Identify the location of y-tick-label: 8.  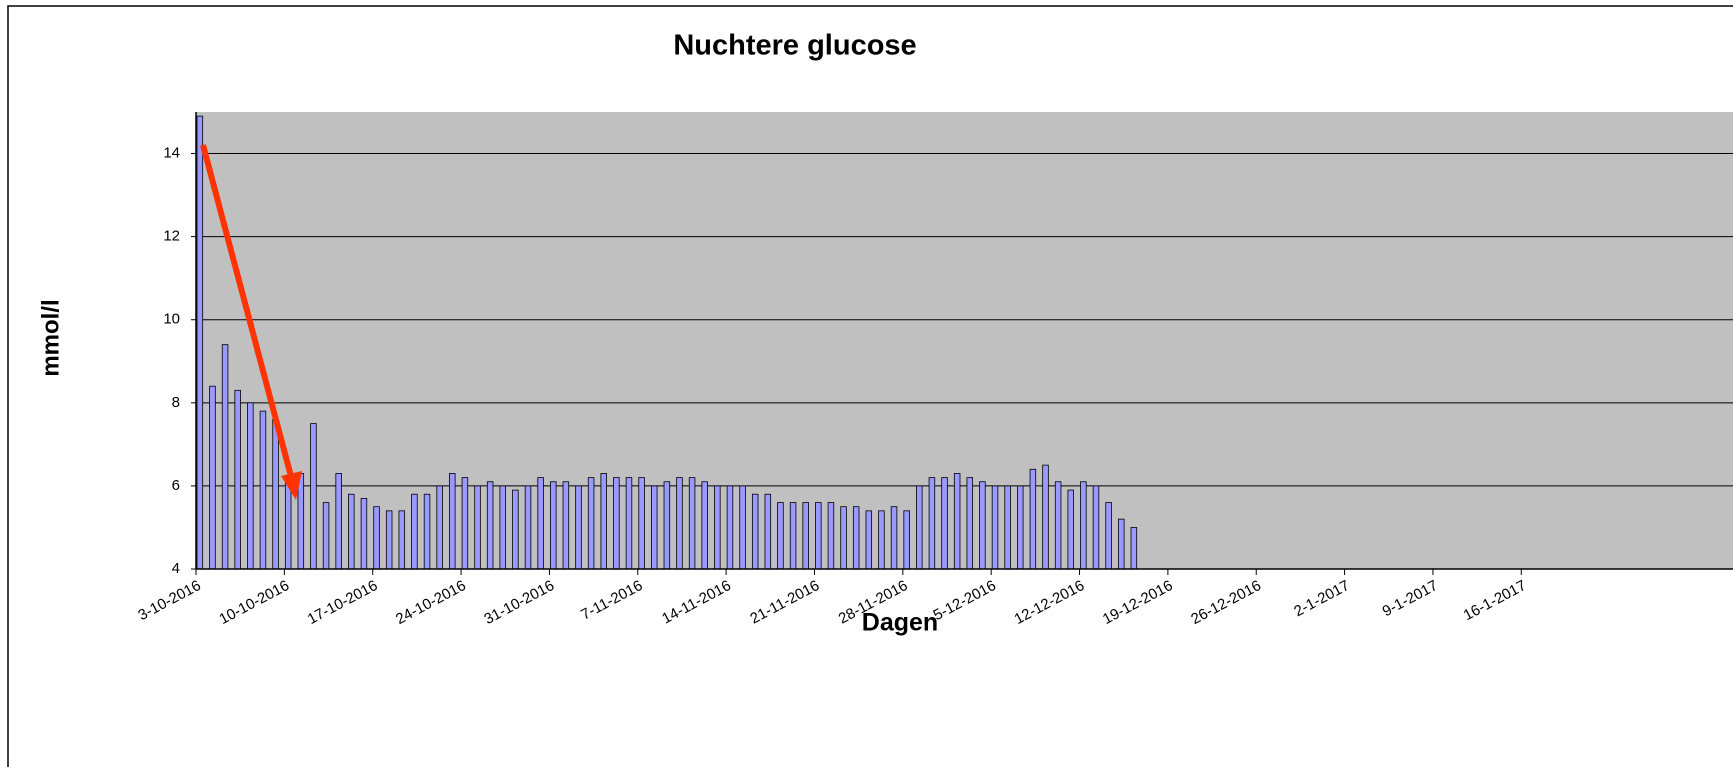
(176, 402).